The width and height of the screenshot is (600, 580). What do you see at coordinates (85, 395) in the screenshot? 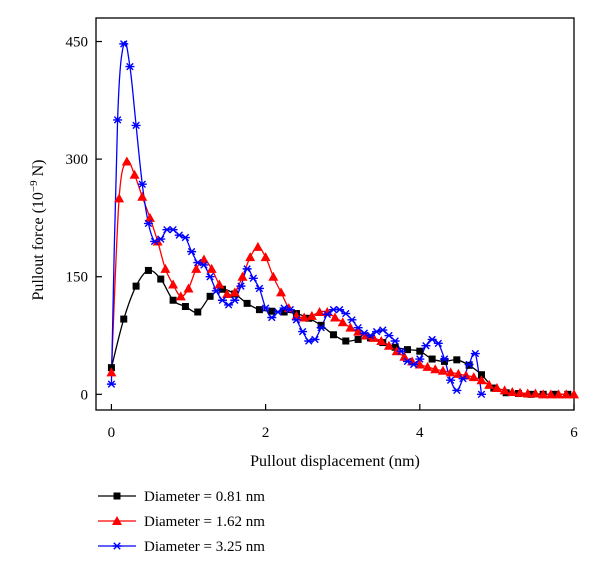
I see `y-tick-label: 0` at bounding box center [85, 395].